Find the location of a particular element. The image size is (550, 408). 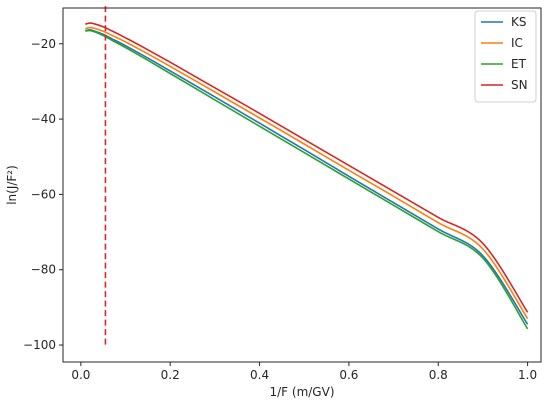

legend: KS IC ET SN is located at coordinates (505, 56).